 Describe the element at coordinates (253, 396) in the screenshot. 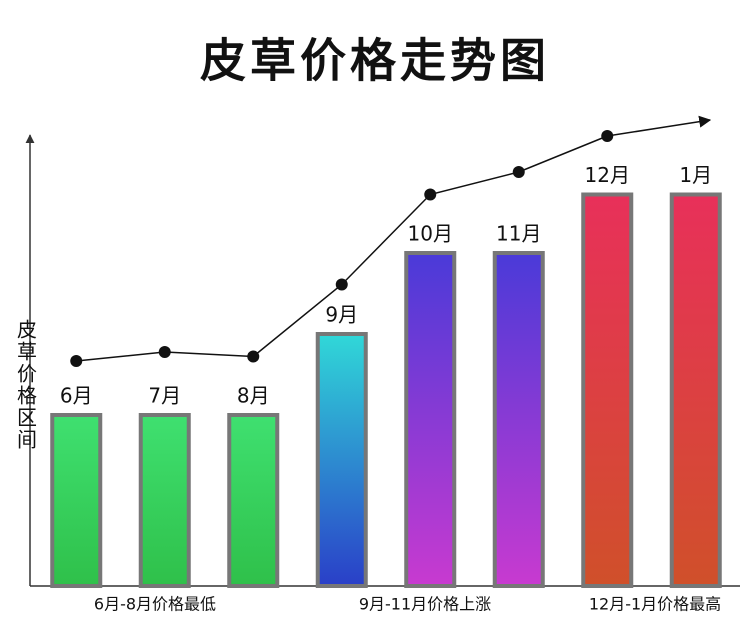

I see `bar-label: 8月` at that location.